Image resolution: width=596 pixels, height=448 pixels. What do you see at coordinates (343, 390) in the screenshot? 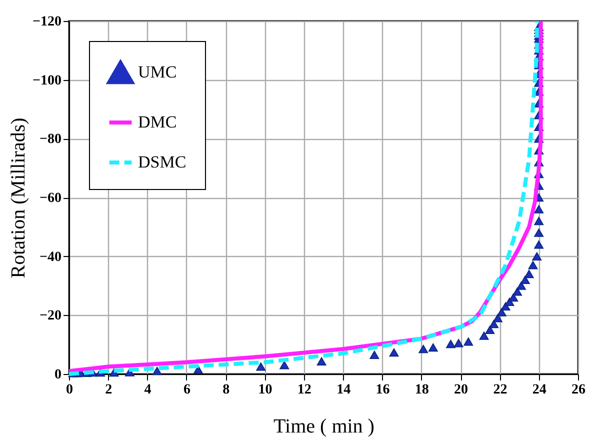
I see `x-tick-label: 14` at bounding box center [343, 390].